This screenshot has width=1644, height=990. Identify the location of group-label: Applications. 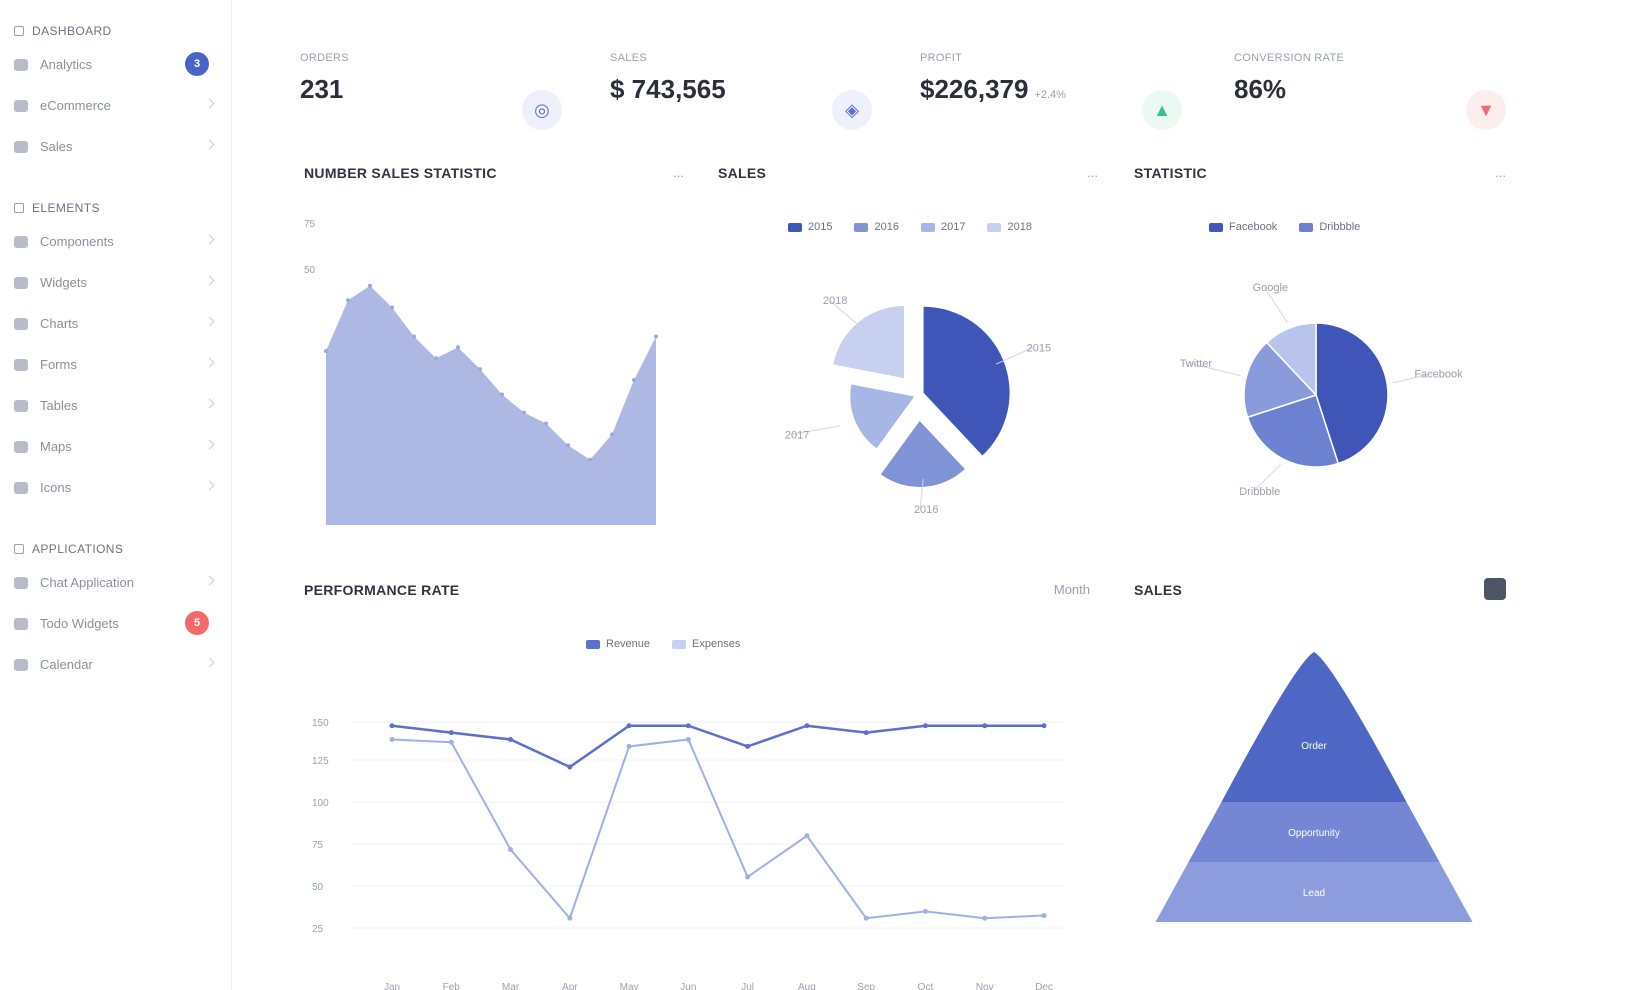
(78, 549).